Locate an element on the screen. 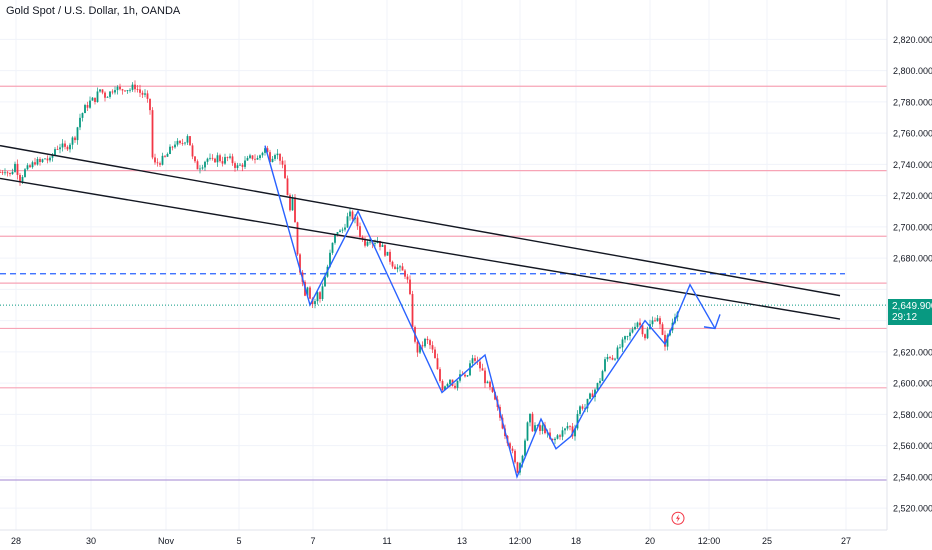 The image size is (932, 550). flash-icon-bolt is located at coordinates (678, 518).